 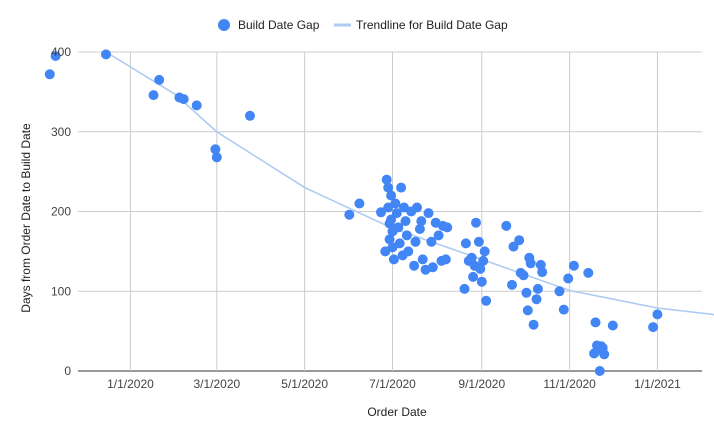 What do you see at coordinates (61, 132) in the screenshot?
I see `y-tick-label: 300` at bounding box center [61, 132].